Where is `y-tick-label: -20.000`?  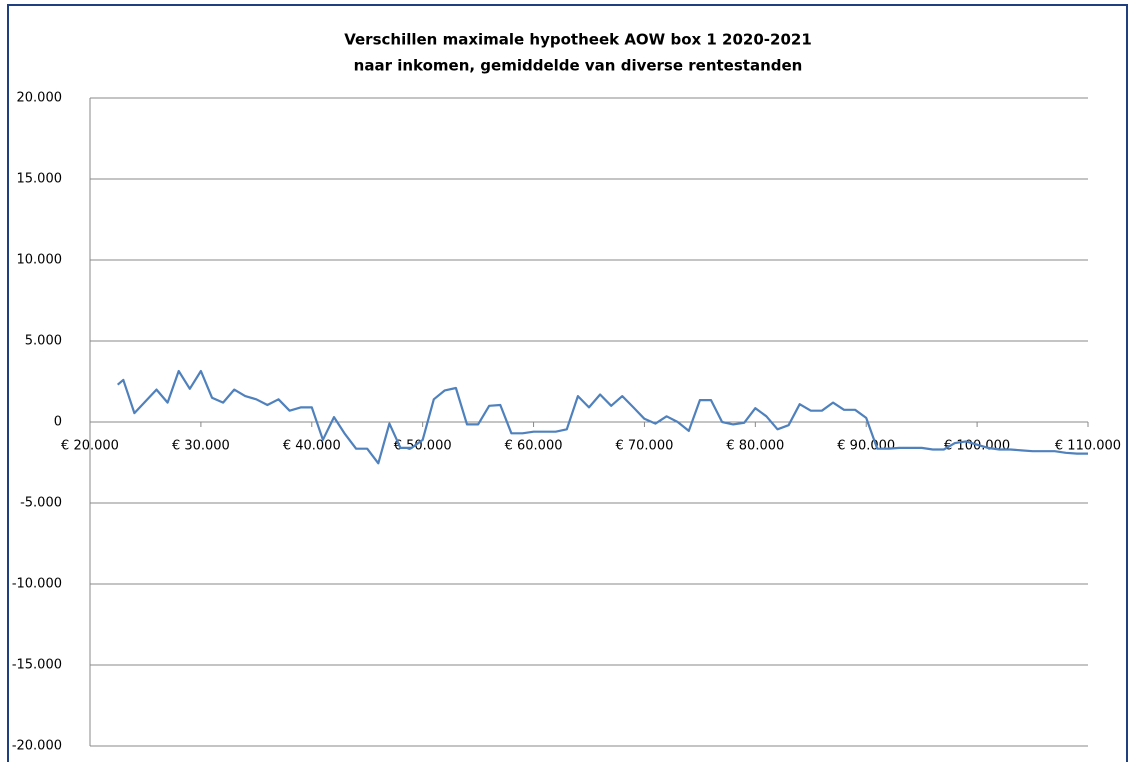 y-tick-label: -20.000 is located at coordinates (37, 746).